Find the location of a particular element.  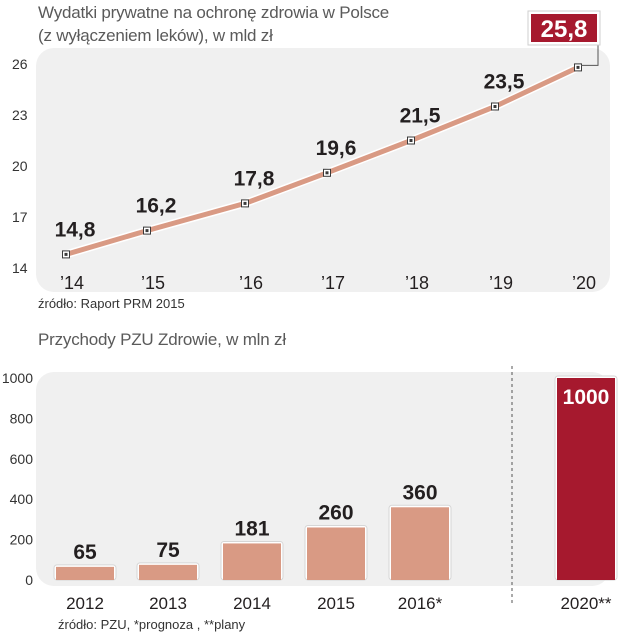

line-data-label: 25,8 is located at coordinates (564, 29).